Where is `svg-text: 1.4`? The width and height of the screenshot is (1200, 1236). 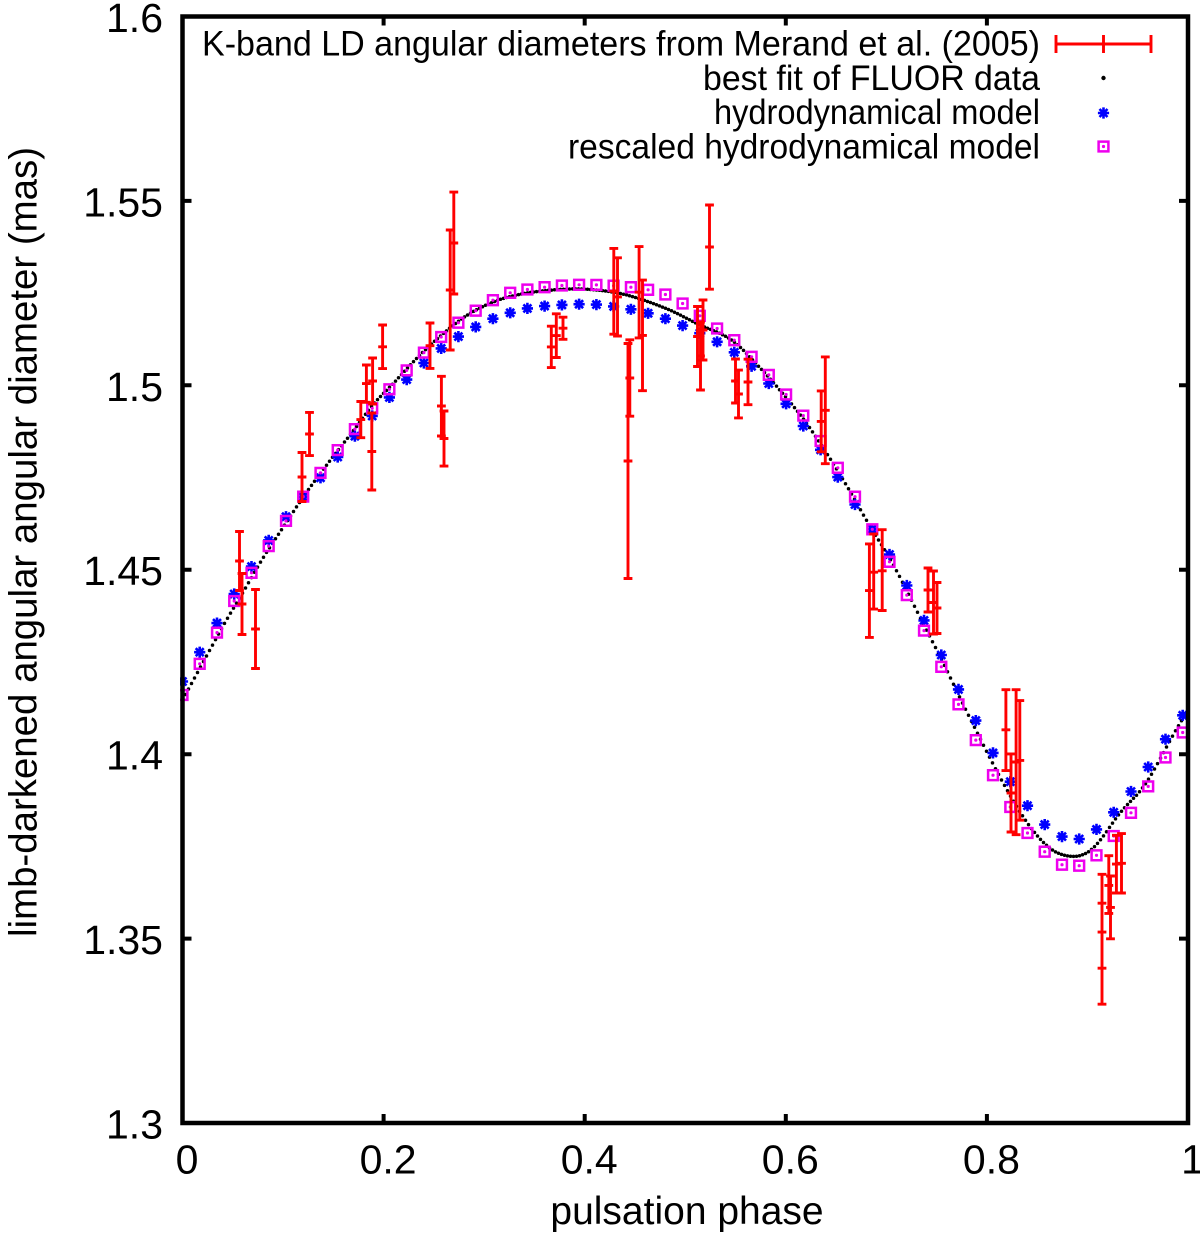 svg-text: 1.4 is located at coordinates (134, 756).